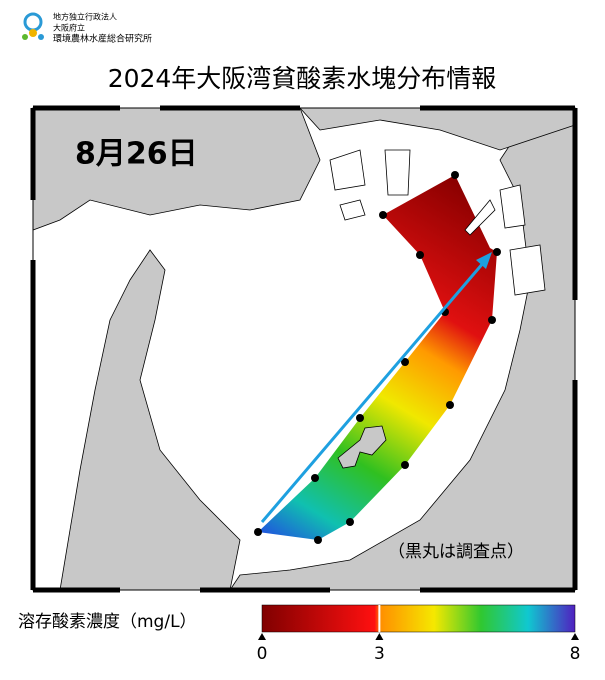 This screenshot has width=605, height=680. I want to click on date: 8月26日, so click(136, 154).